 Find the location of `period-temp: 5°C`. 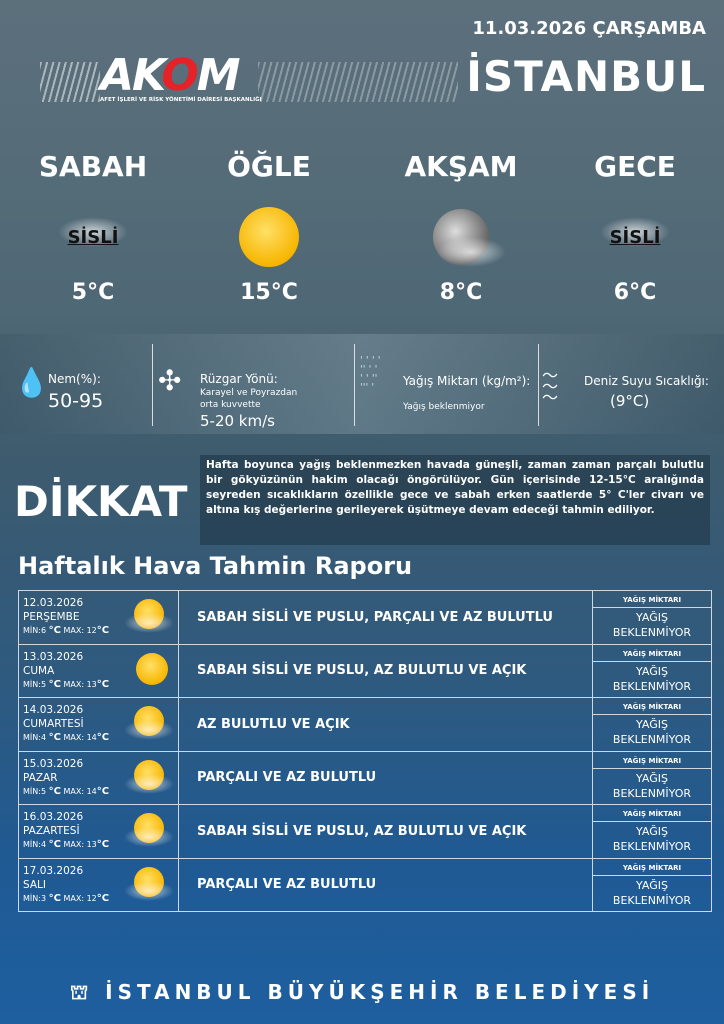

period-temp: 5°C is located at coordinates (93, 292).